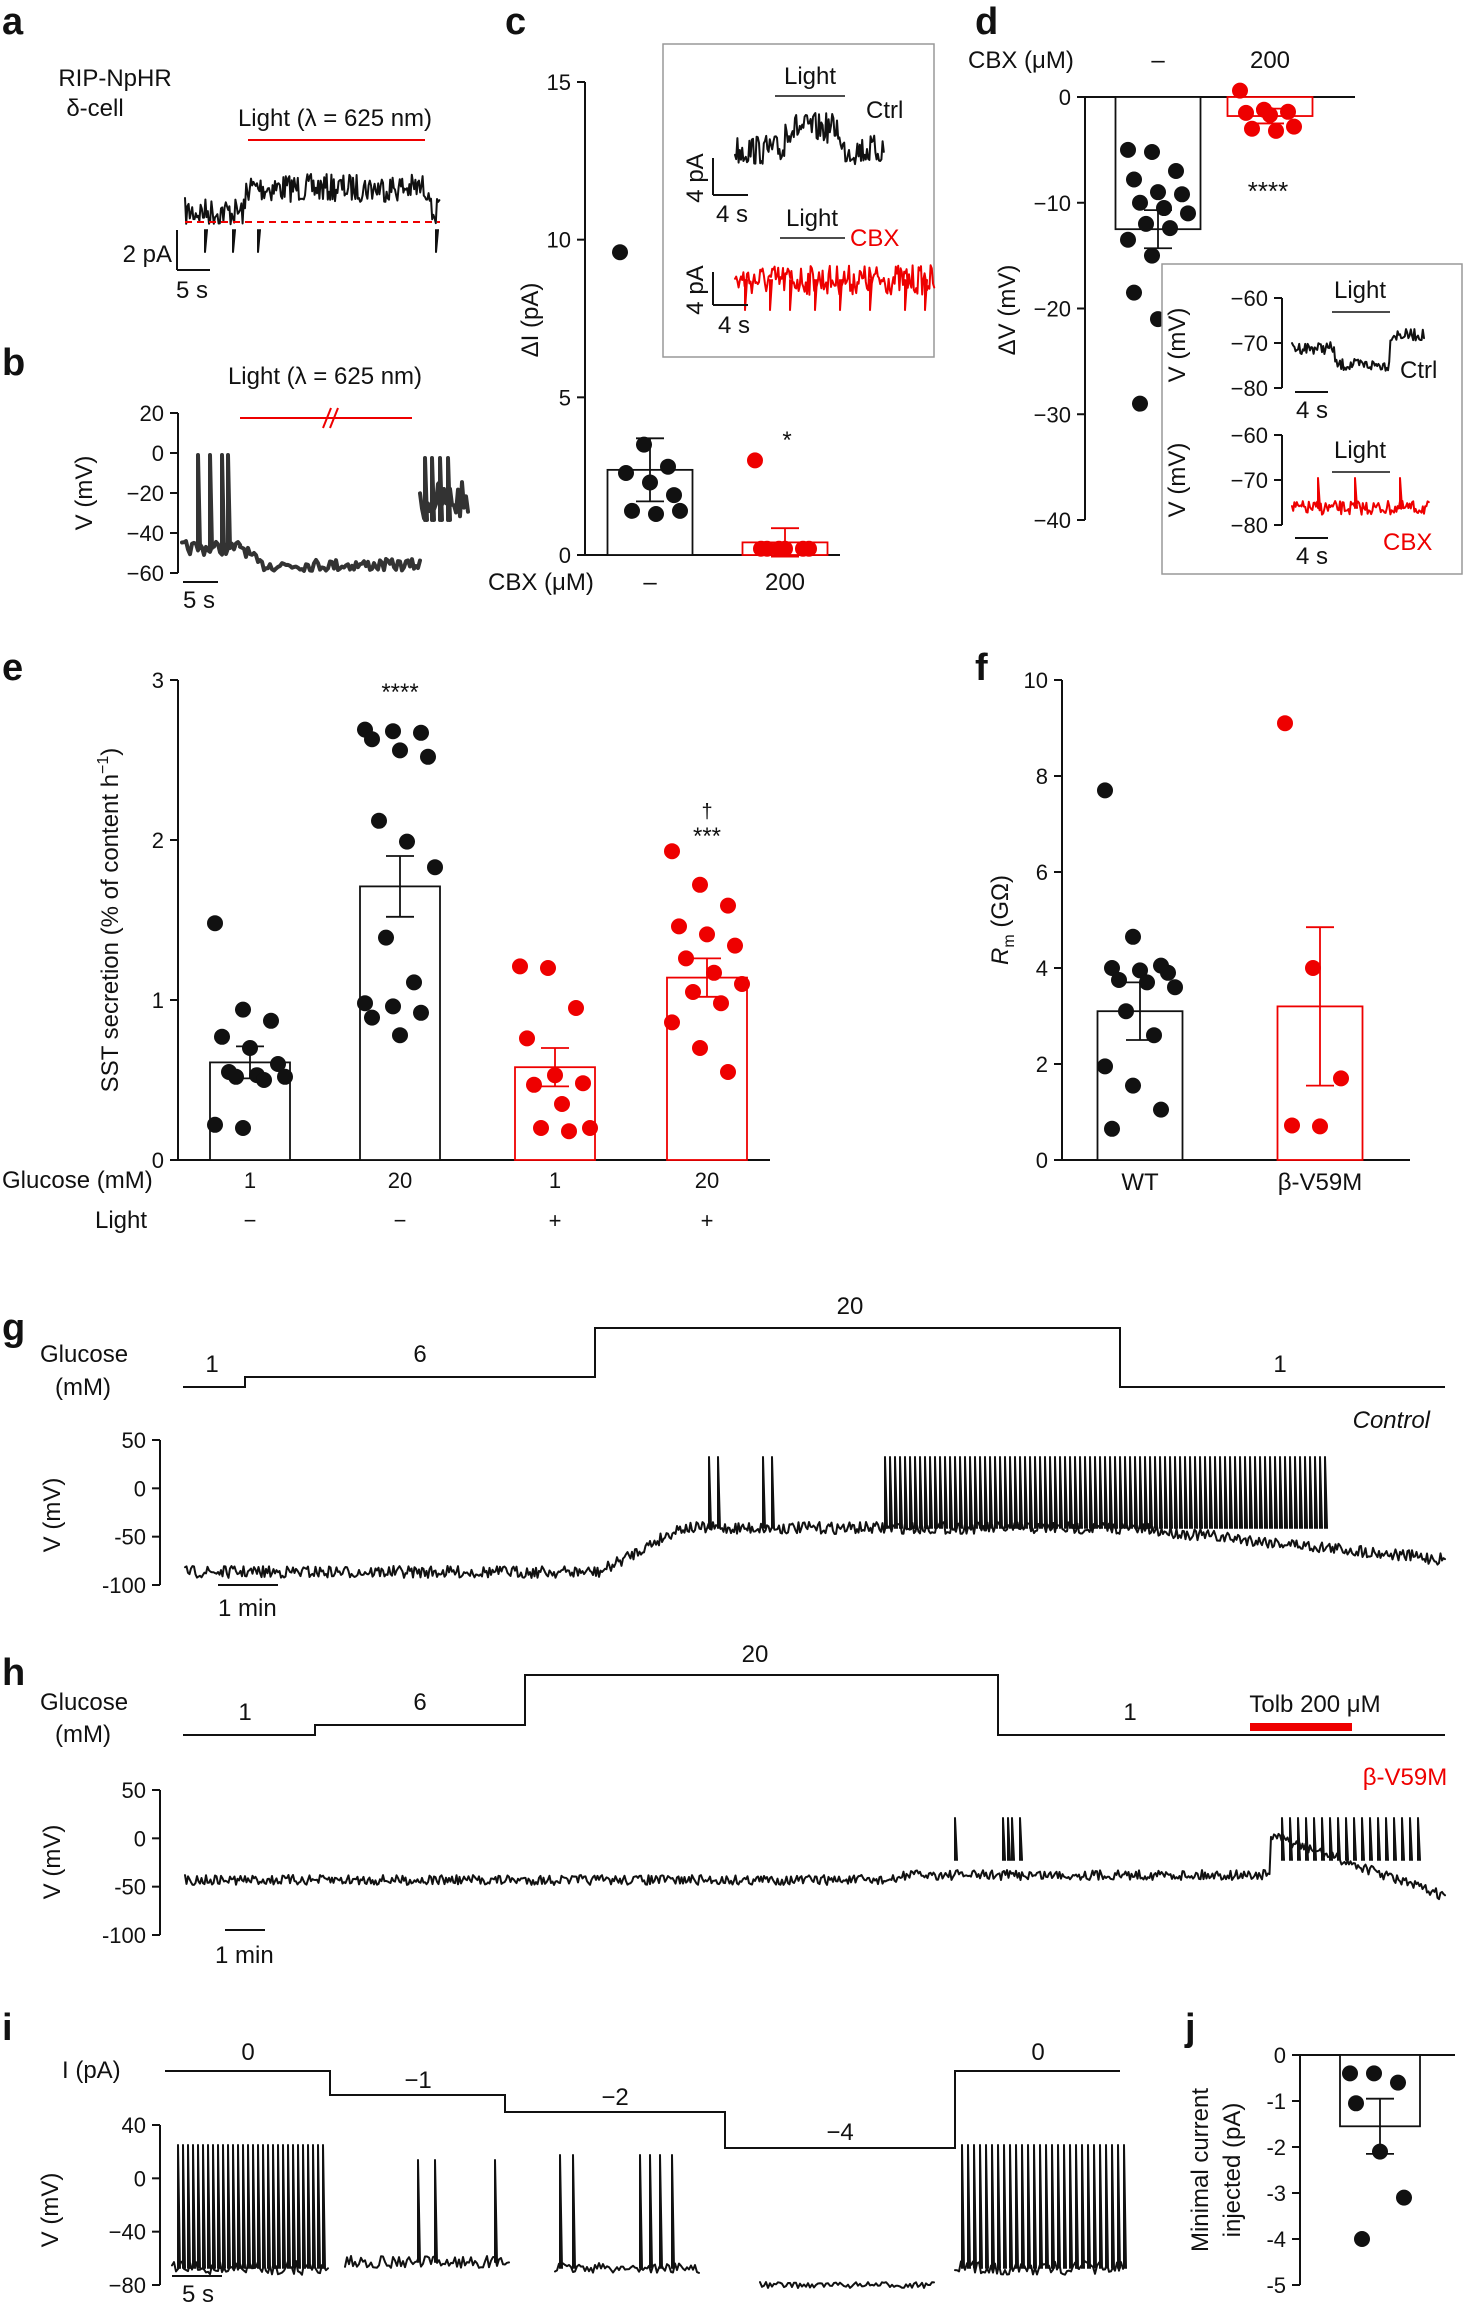 The width and height of the screenshot is (1467, 2307). I want to click on y-axis-label: ΔI (pA), so click(530, 320).